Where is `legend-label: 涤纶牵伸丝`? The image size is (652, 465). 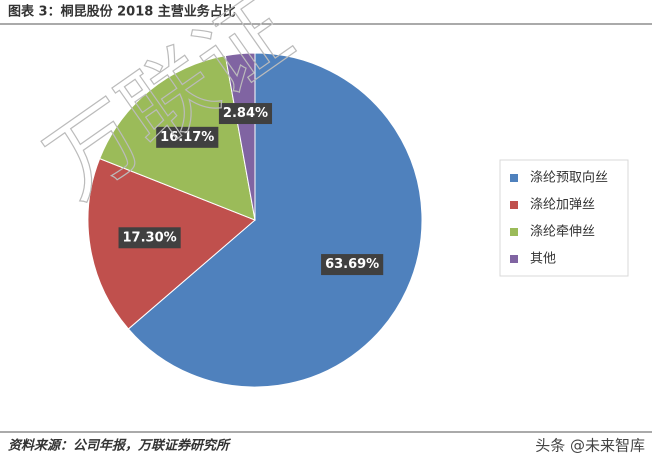 legend-label: 涤纶牵伸丝 is located at coordinates (562, 232).